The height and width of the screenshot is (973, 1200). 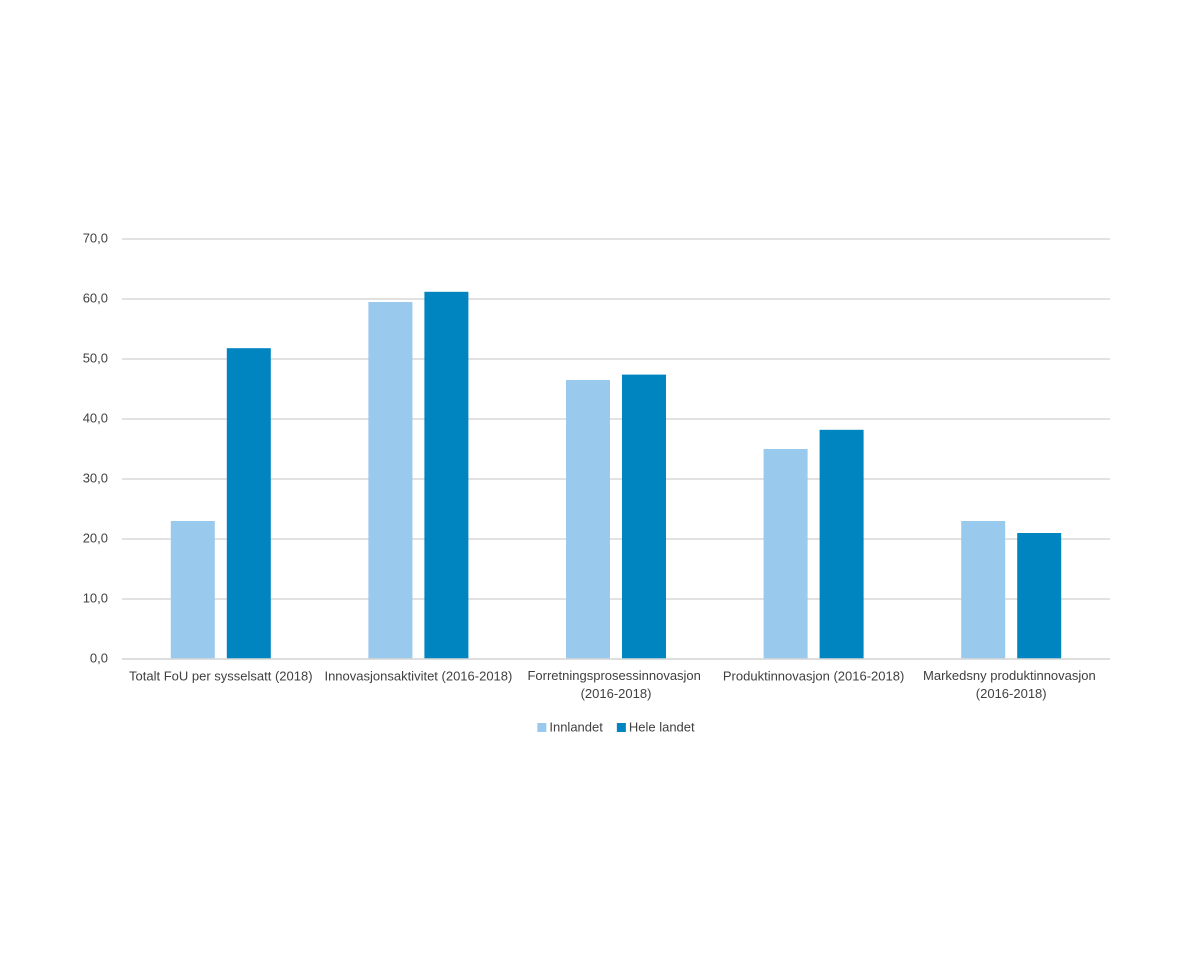 I want to click on y-tick-label: 20,0, so click(x=95, y=537).